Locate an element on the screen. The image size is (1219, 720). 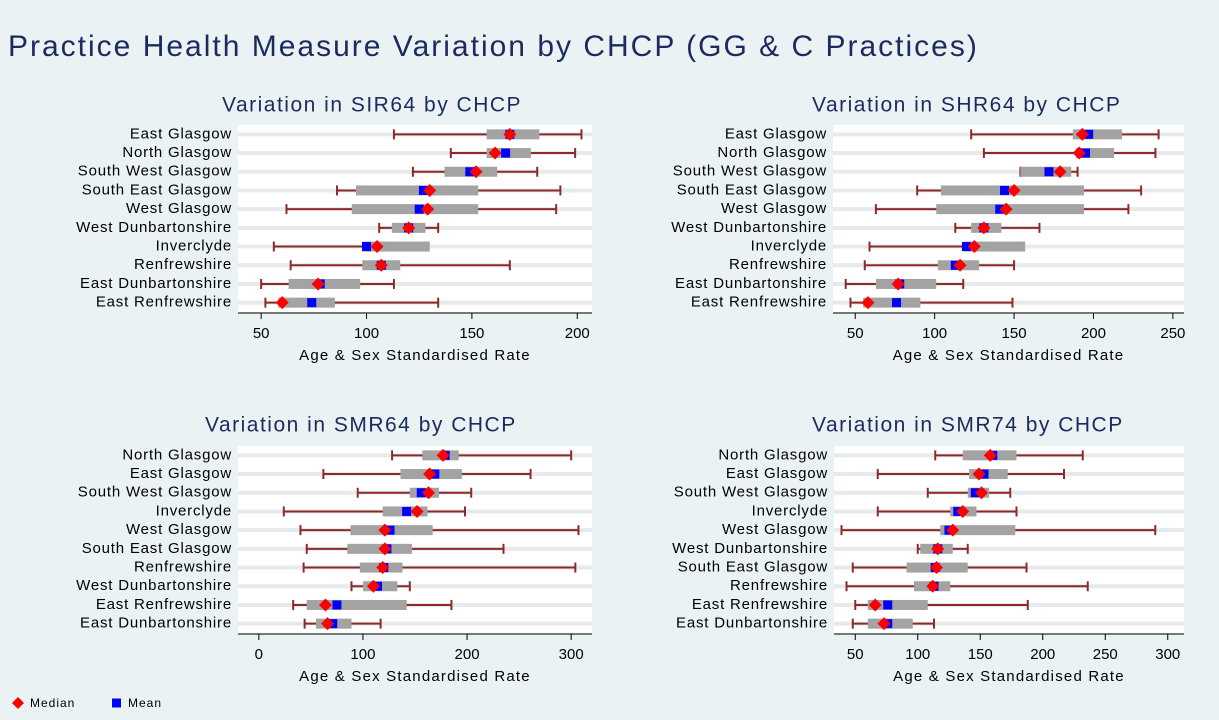
panel-title: Variation in SHR64 by CHCP is located at coordinates (966, 105).